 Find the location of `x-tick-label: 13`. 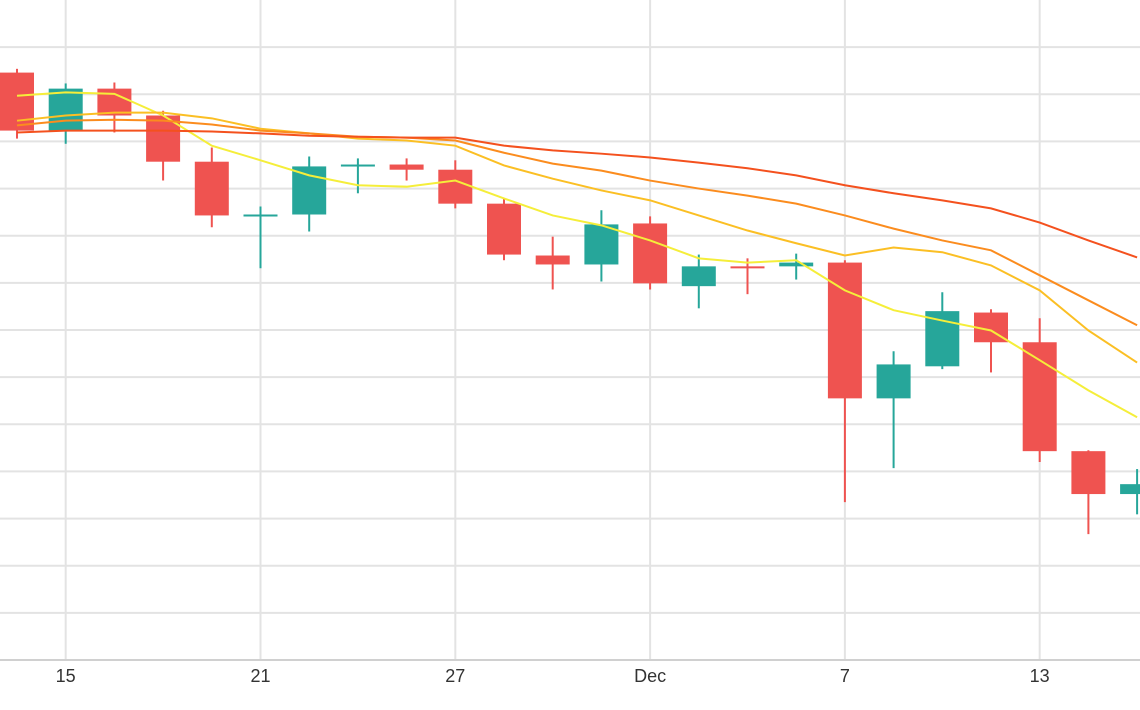

x-tick-label: 13 is located at coordinates (1040, 676).